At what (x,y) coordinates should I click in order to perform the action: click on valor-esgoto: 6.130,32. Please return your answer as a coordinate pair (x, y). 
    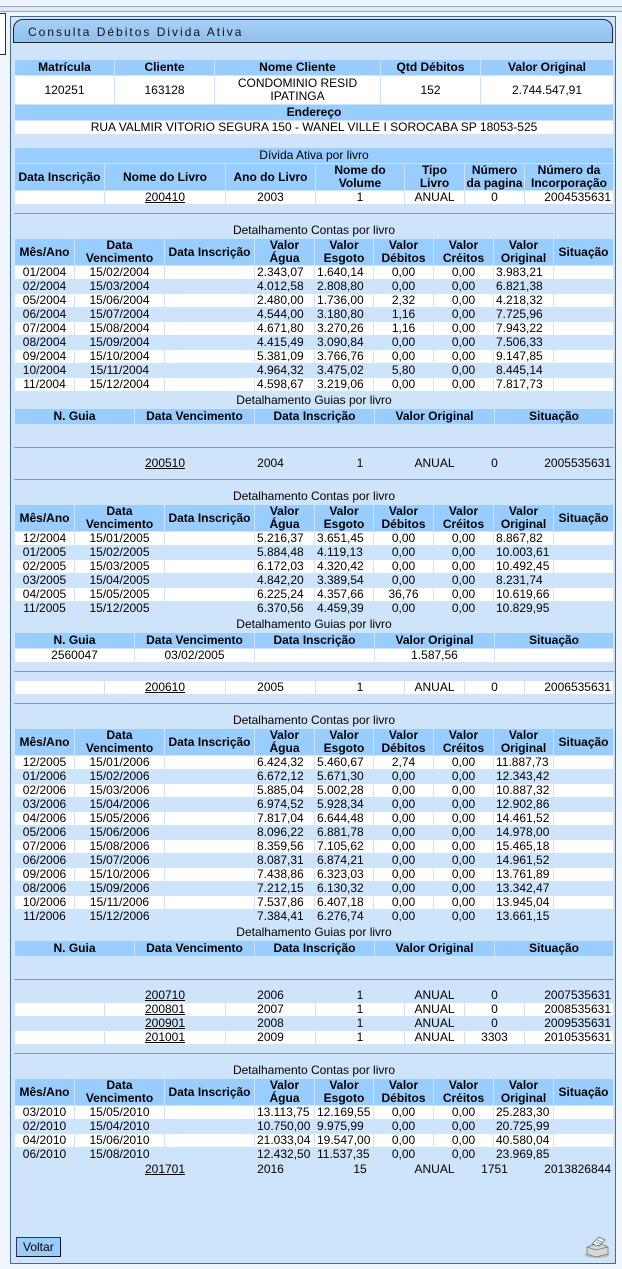
    Looking at the image, I should click on (340, 888).